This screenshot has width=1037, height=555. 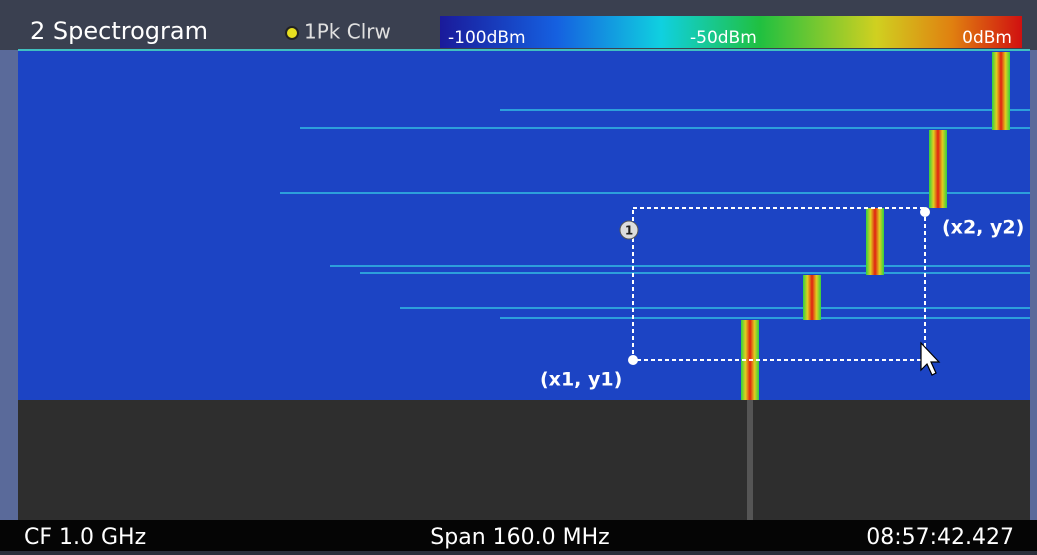 What do you see at coordinates (987, 38) in the screenshot?
I see `scale-label: 0dBm` at bounding box center [987, 38].